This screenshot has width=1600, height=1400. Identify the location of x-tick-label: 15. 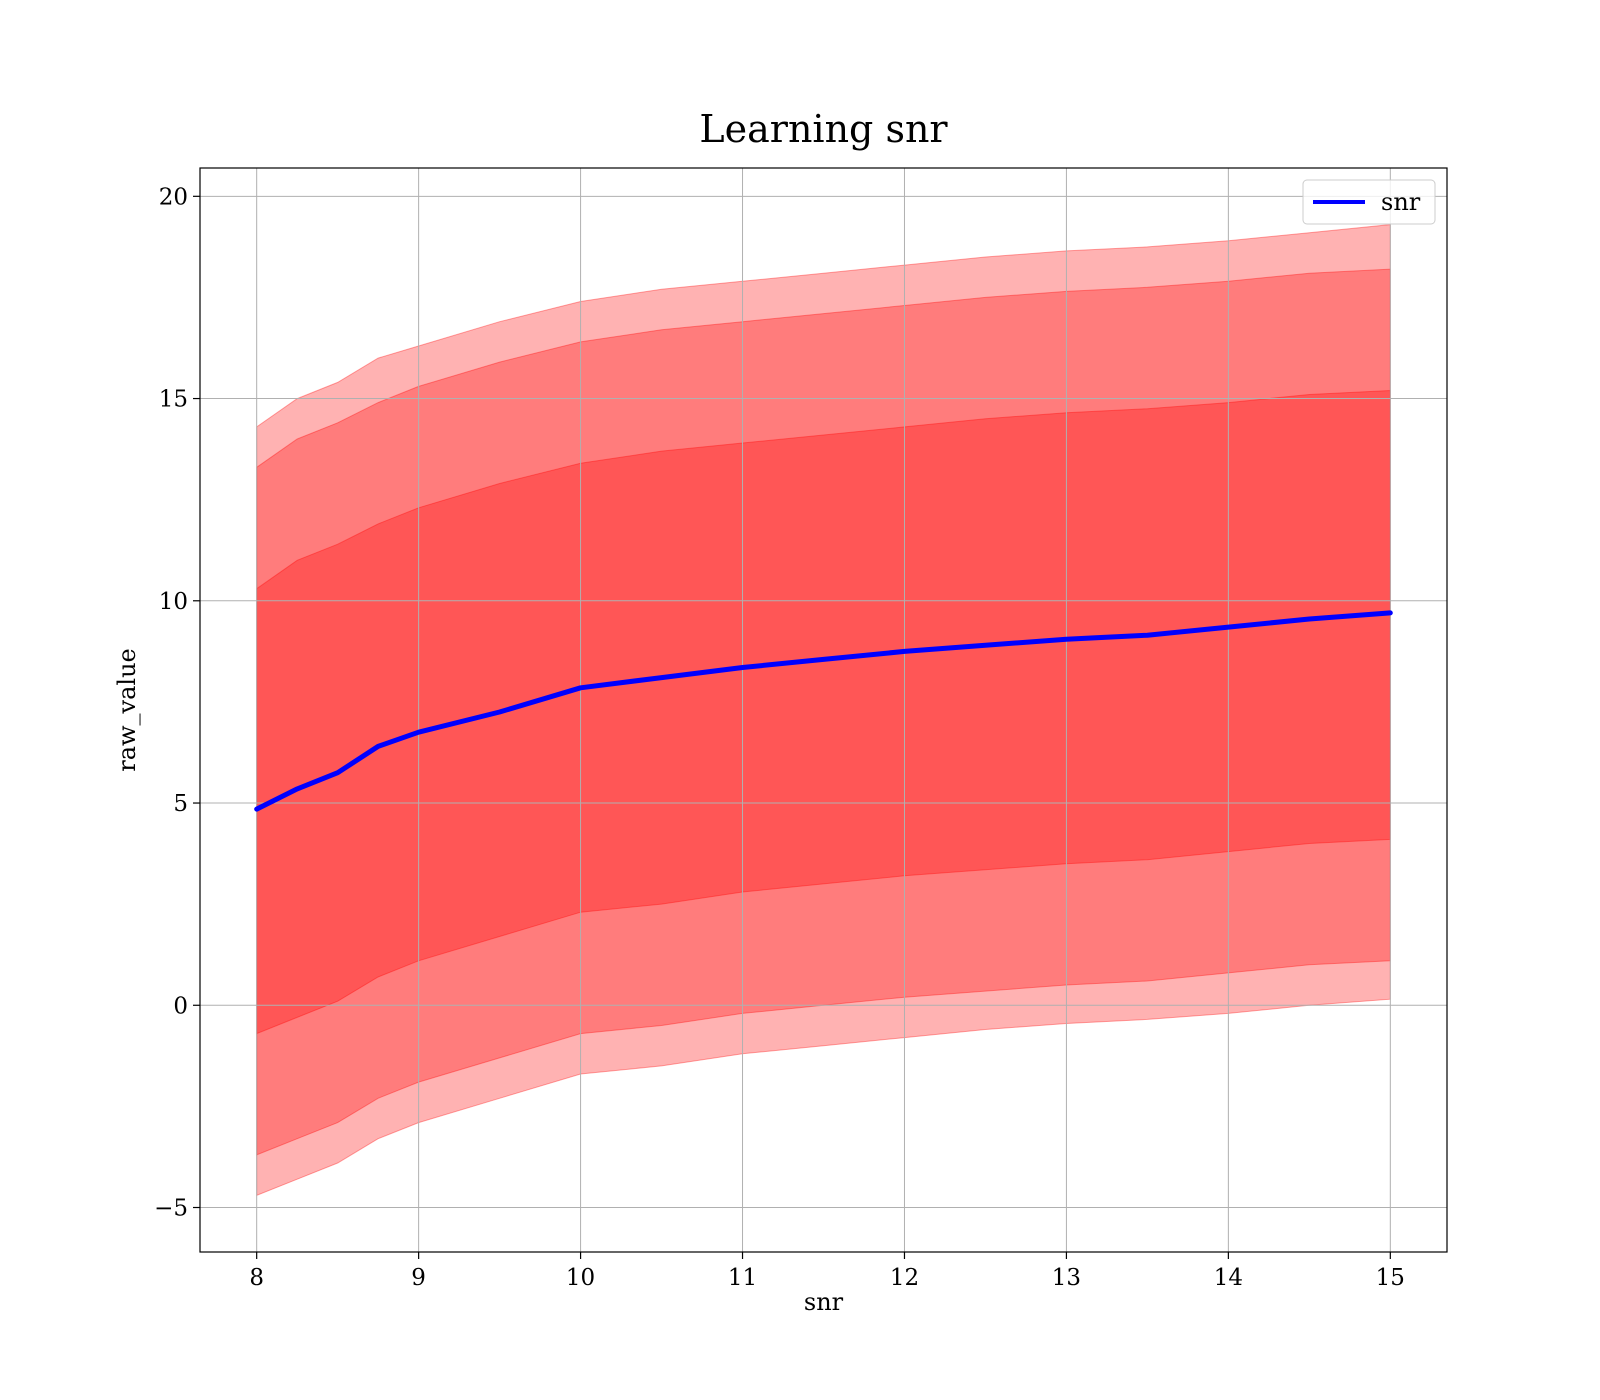
(1390, 1278).